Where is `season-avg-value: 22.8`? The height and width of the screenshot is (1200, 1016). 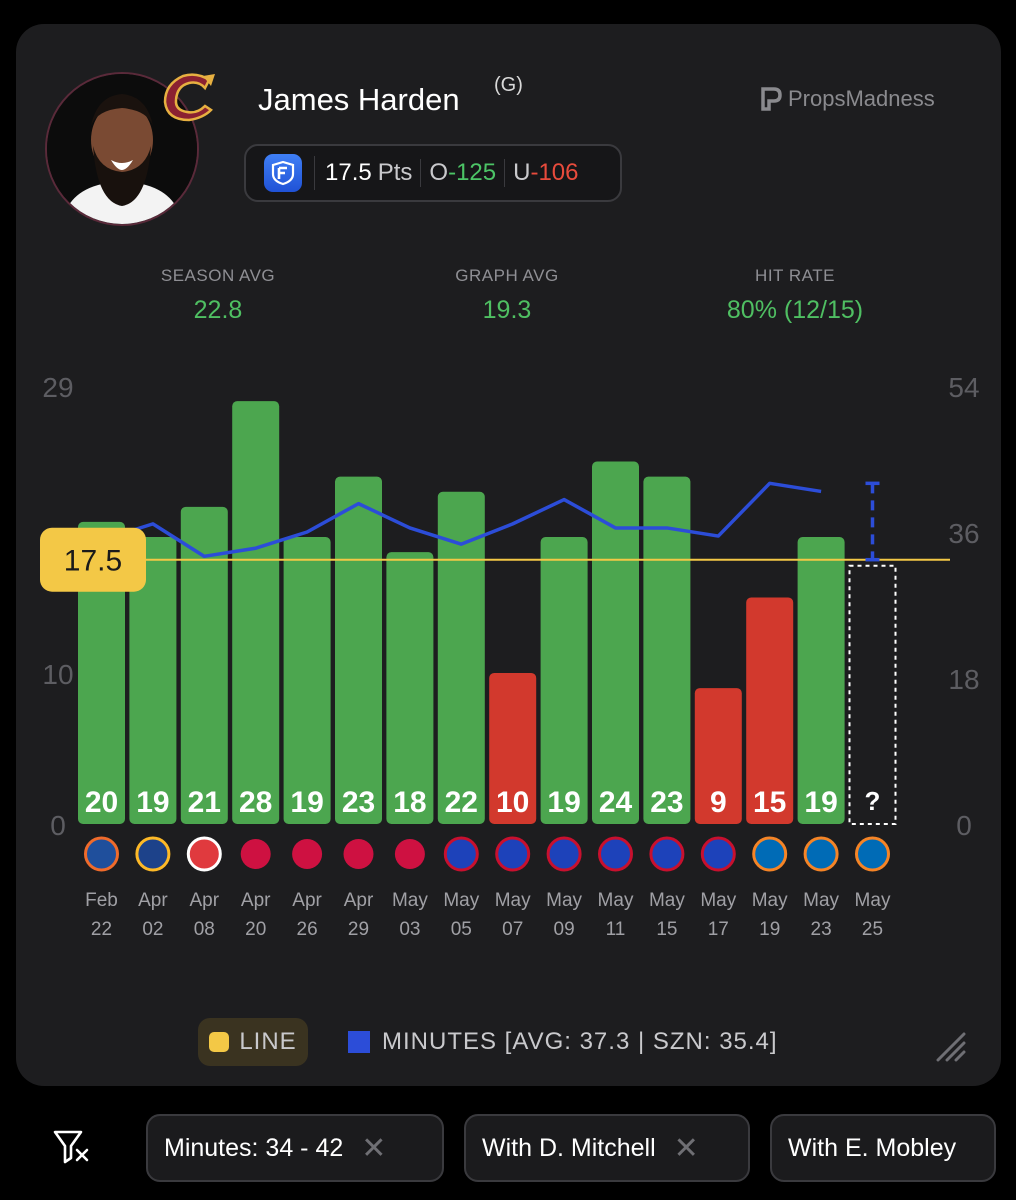 season-avg-value: 22.8 is located at coordinates (218, 310).